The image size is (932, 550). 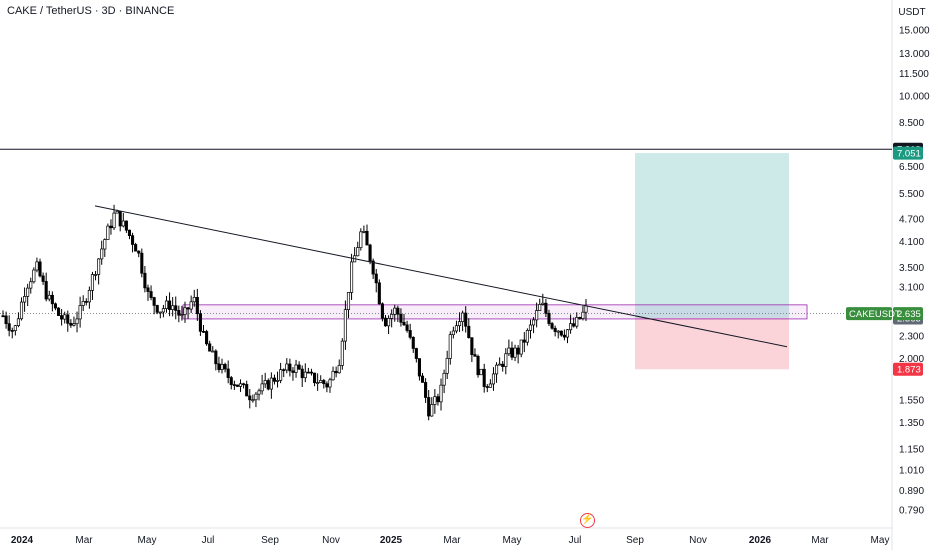 I want to click on price-axis-tick: 10.000, so click(x=914, y=97).